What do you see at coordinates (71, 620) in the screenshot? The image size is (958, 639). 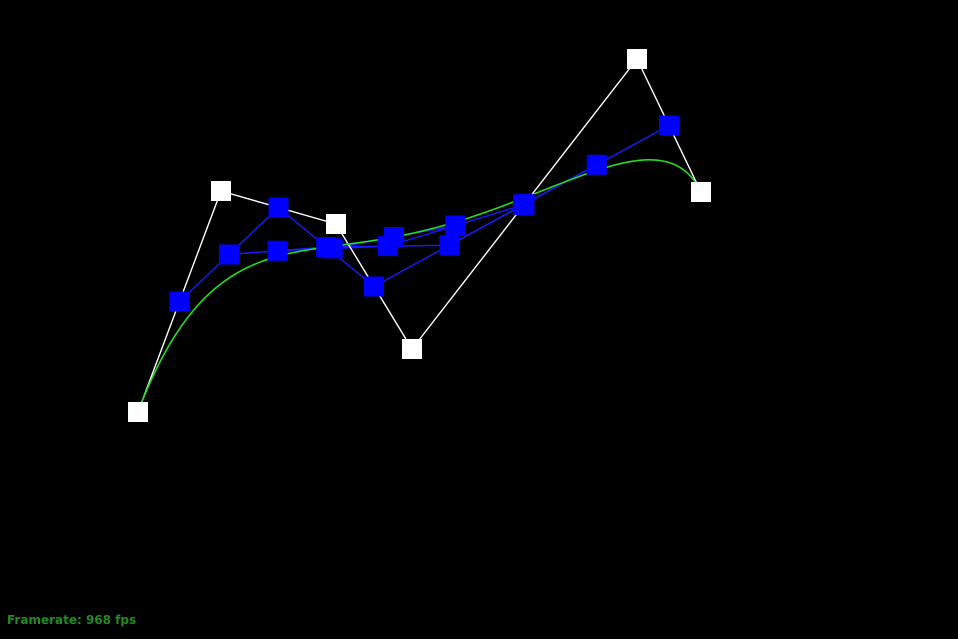 I see `framerate-readout: Framerate: 968 fps` at bounding box center [71, 620].